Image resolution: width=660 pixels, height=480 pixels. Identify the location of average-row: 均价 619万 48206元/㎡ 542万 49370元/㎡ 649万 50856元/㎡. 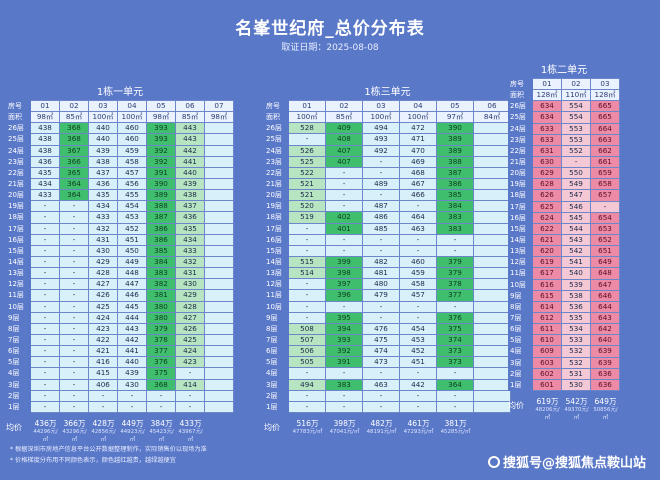
(564, 409).